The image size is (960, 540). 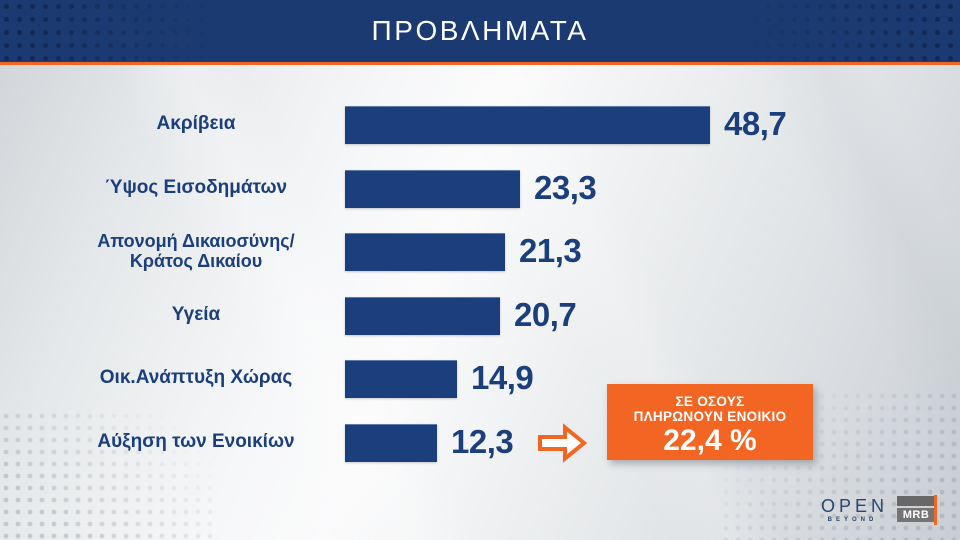 I want to click on bar-label: Οικ.Ανάπτυξη Χώρας, so click(x=196, y=378).